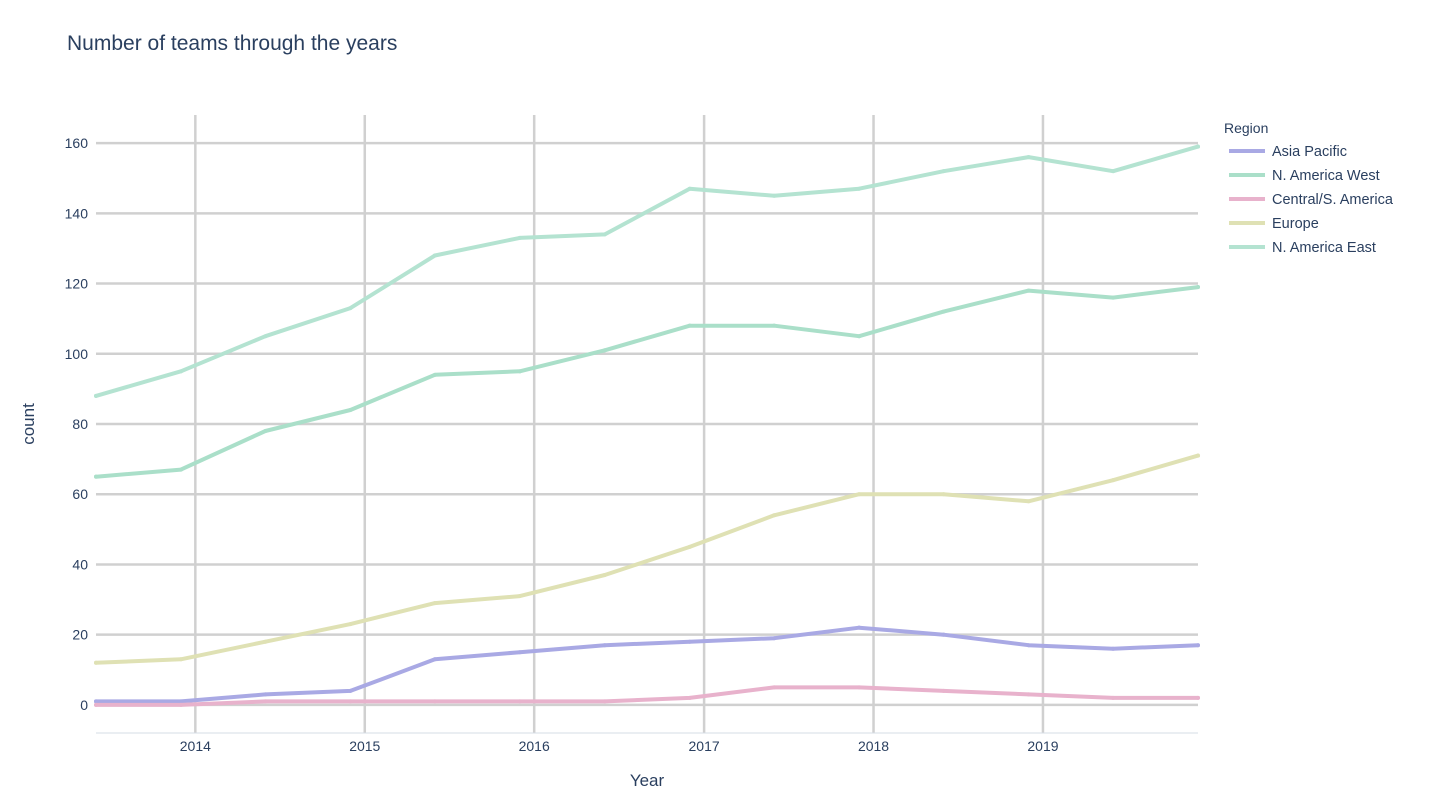 Image resolution: width=1438 pixels, height=812 pixels. I want to click on y-tick-label: 0, so click(84, 705).